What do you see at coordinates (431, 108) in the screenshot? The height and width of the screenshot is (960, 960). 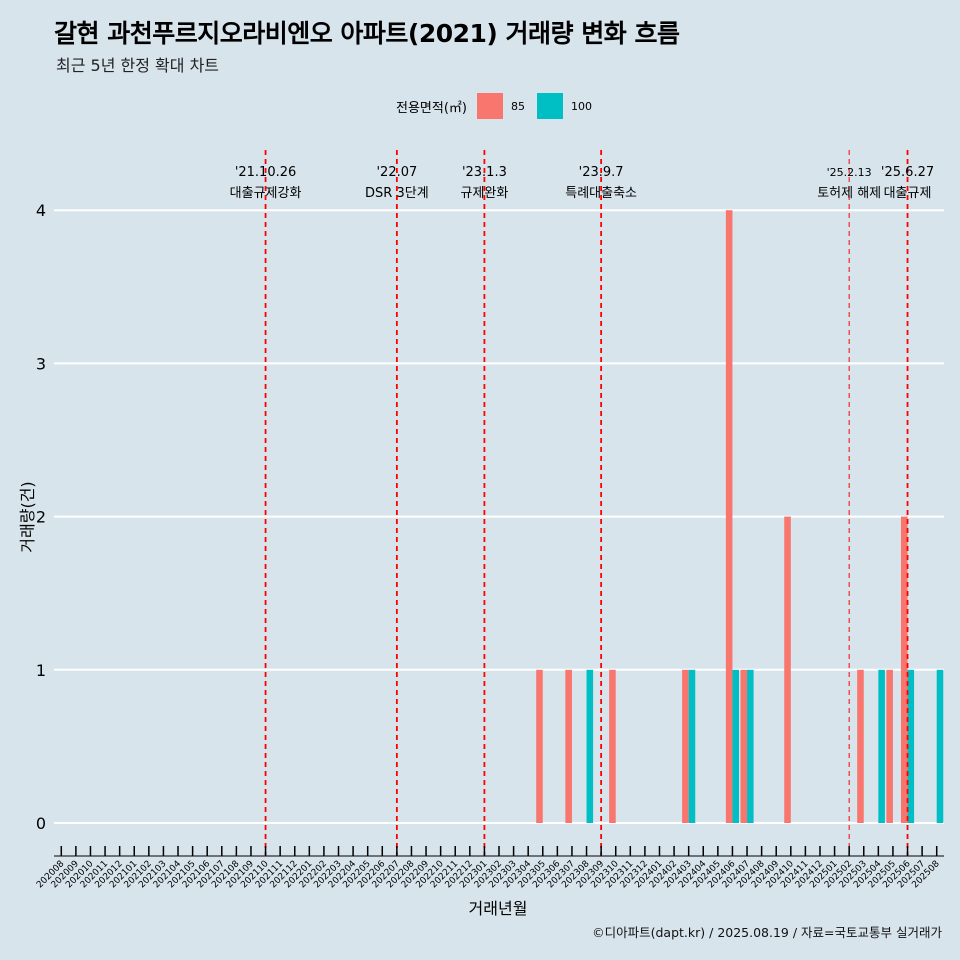 I see `legend-title: 전용면적(㎡)` at bounding box center [431, 108].